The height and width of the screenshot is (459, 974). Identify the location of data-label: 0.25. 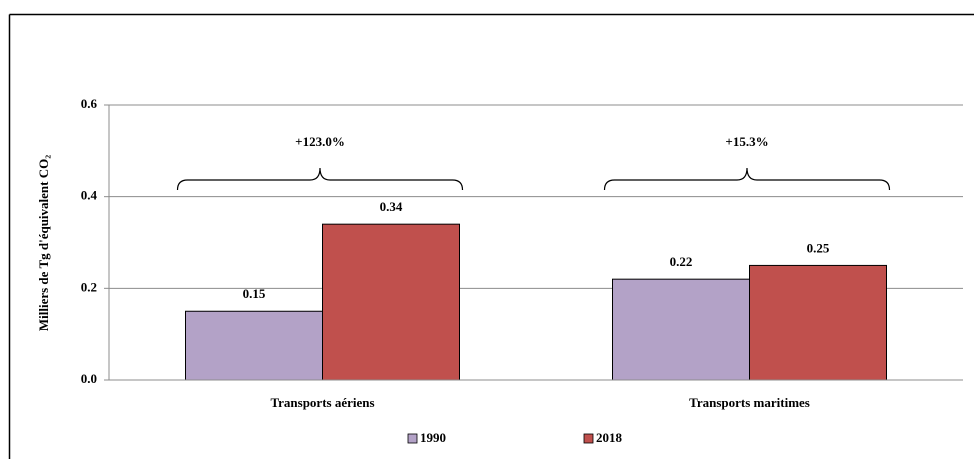
(818, 247).